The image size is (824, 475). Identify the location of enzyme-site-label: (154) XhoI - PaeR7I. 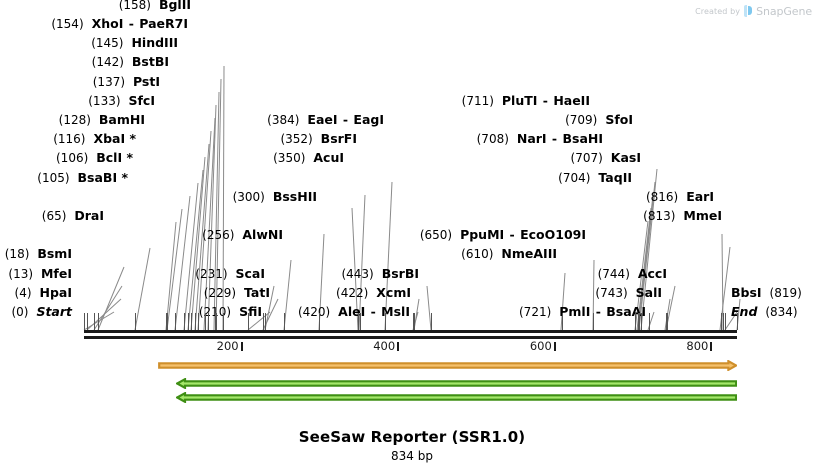
(119, 24).